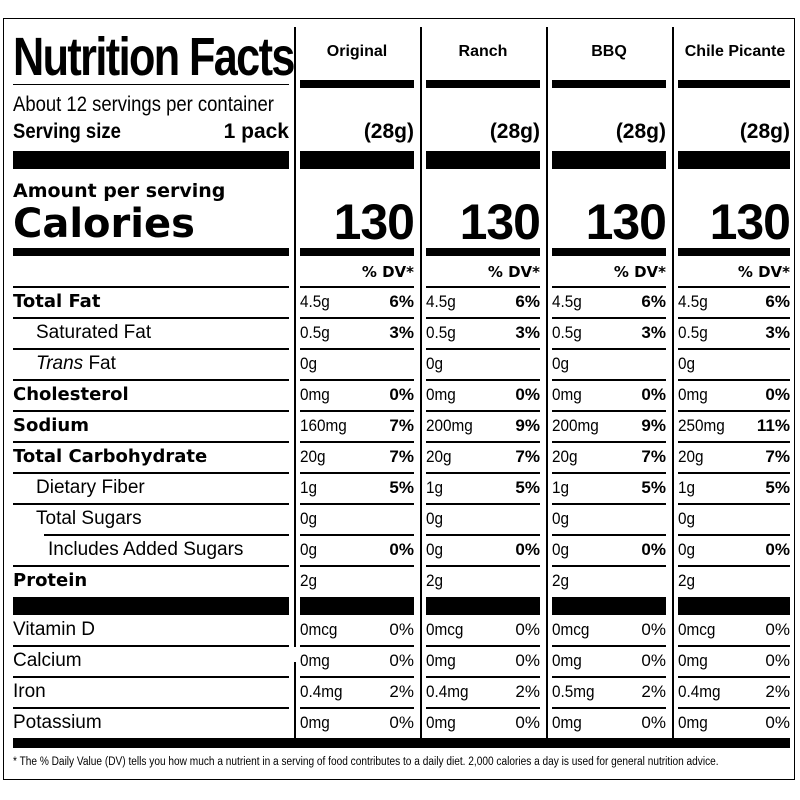 The image size is (800, 800). What do you see at coordinates (567, 722) in the screenshot?
I see `cell-amount-potassium: 0mg` at bounding box center [567, 722].